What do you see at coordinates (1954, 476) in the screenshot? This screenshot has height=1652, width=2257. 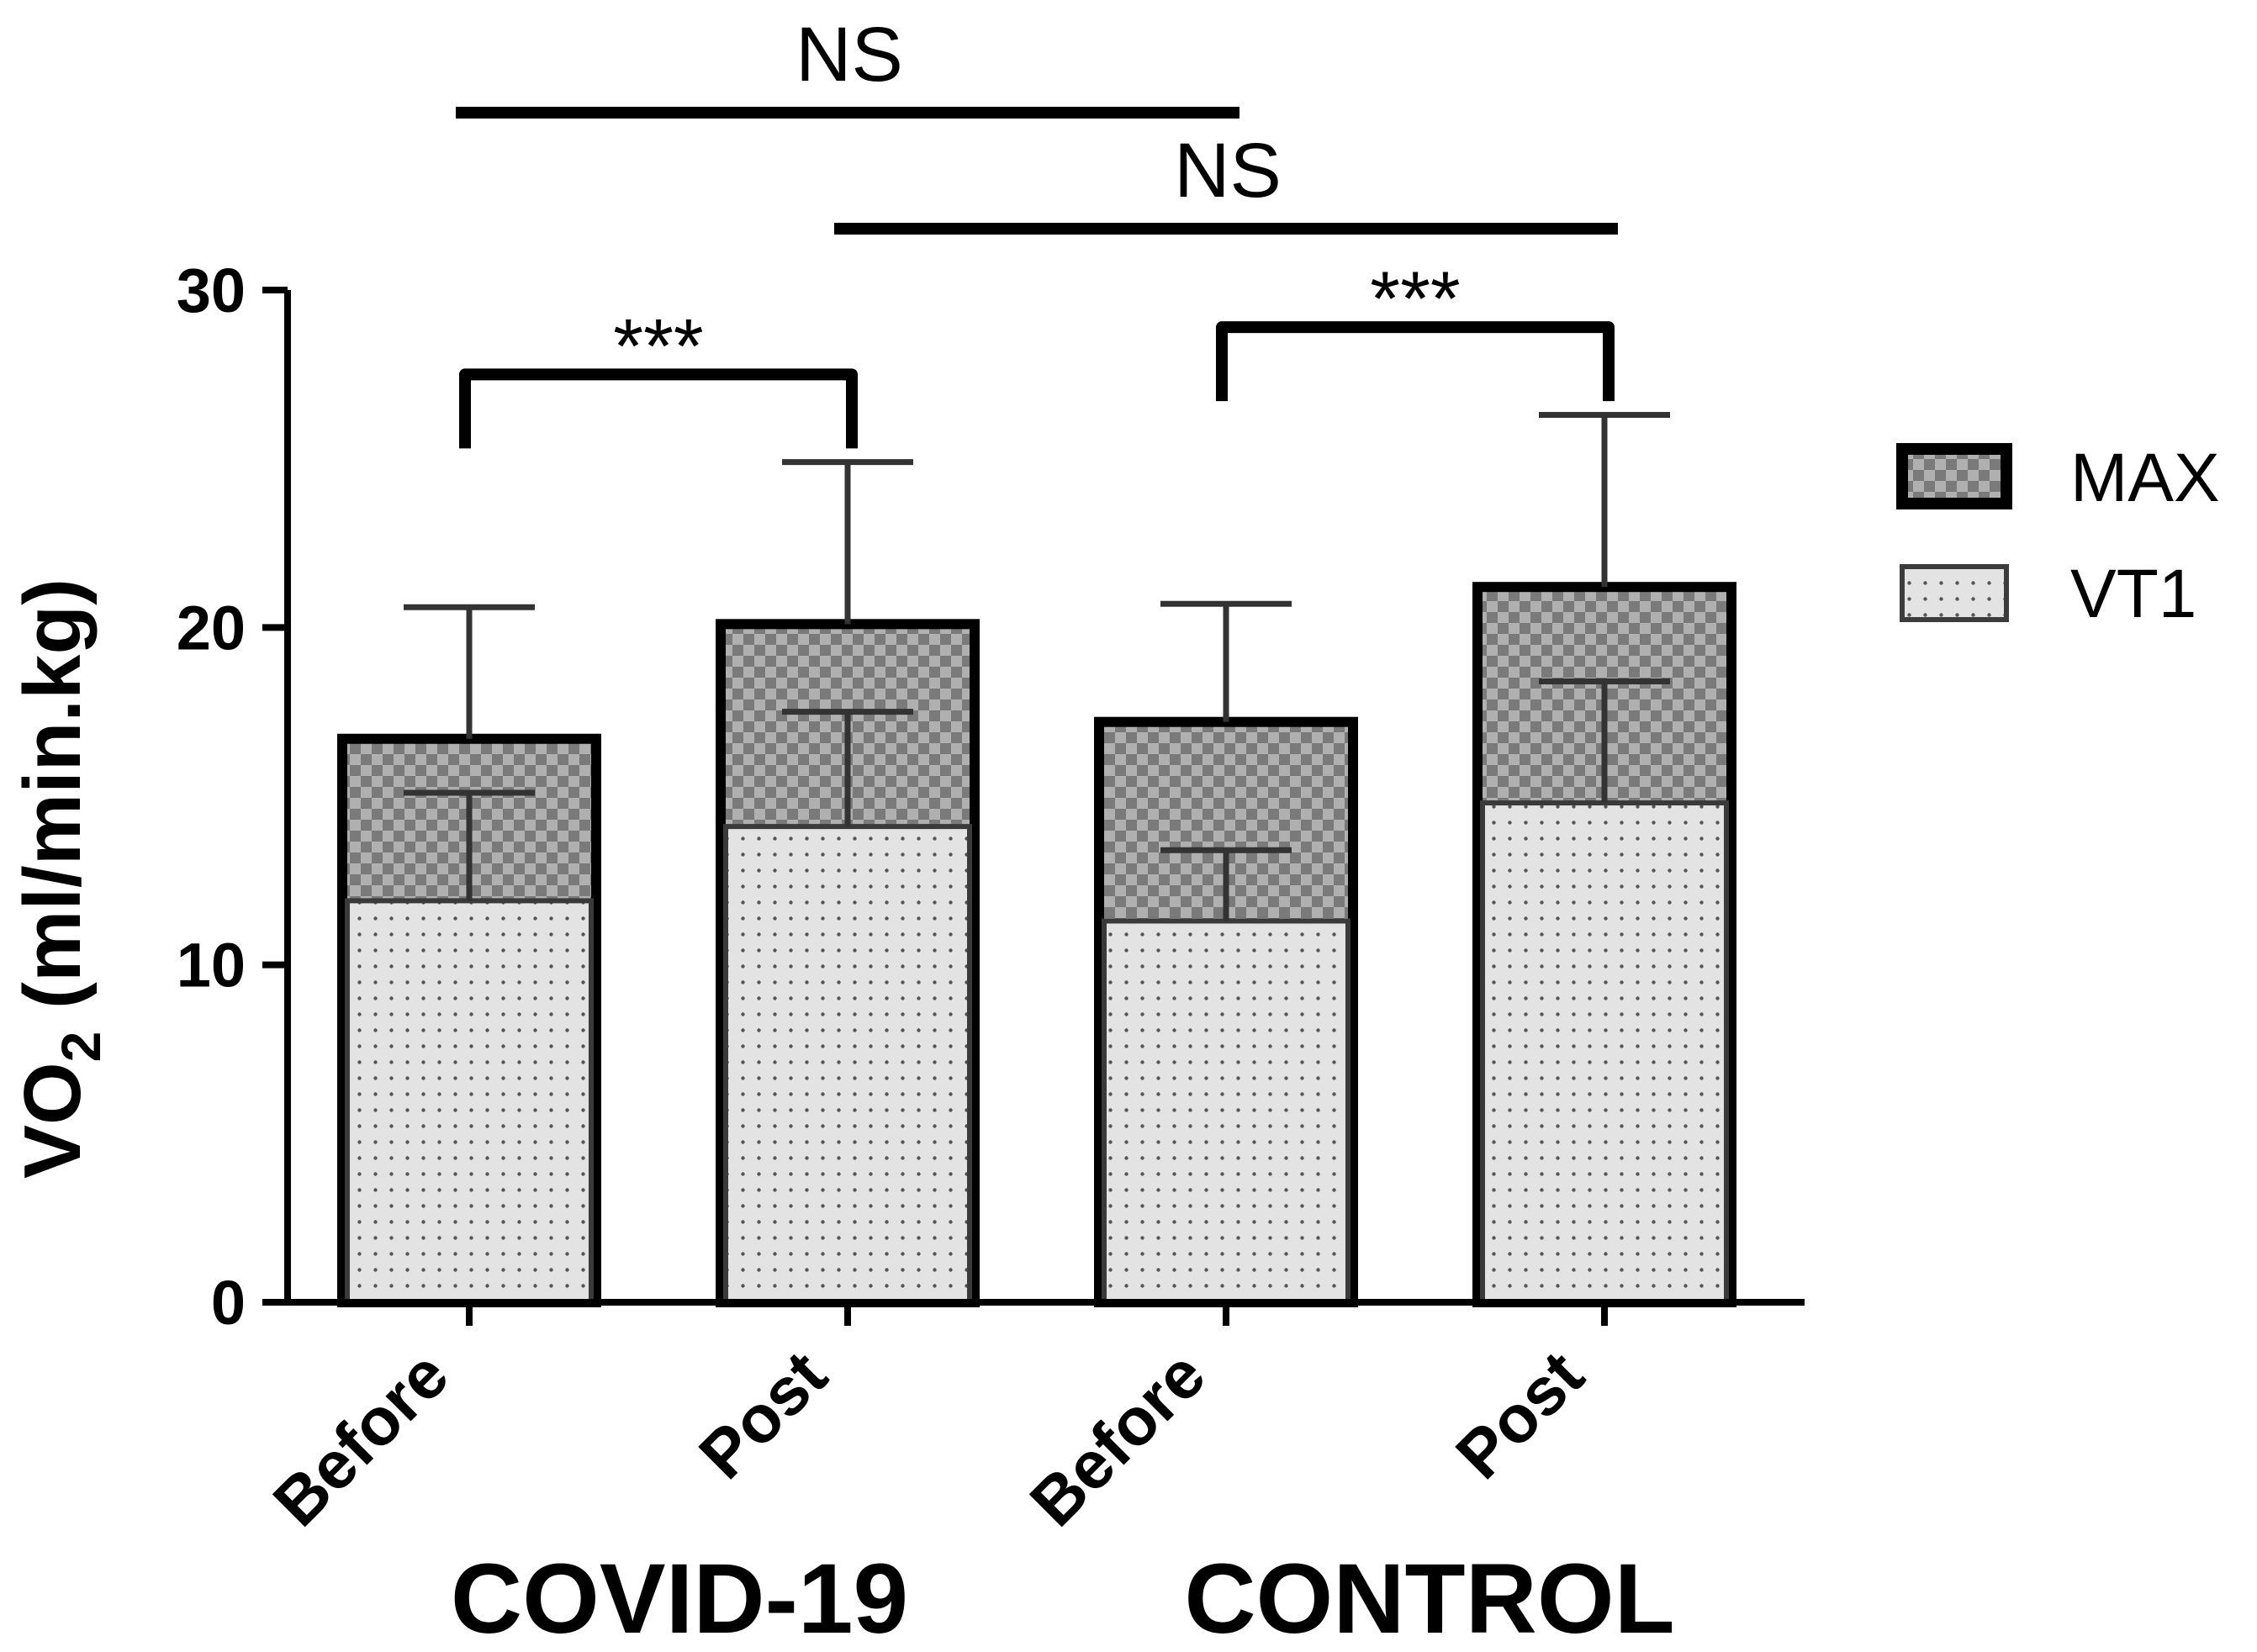 I see `legend-swatch-max` at bounding box center [1954, 476].